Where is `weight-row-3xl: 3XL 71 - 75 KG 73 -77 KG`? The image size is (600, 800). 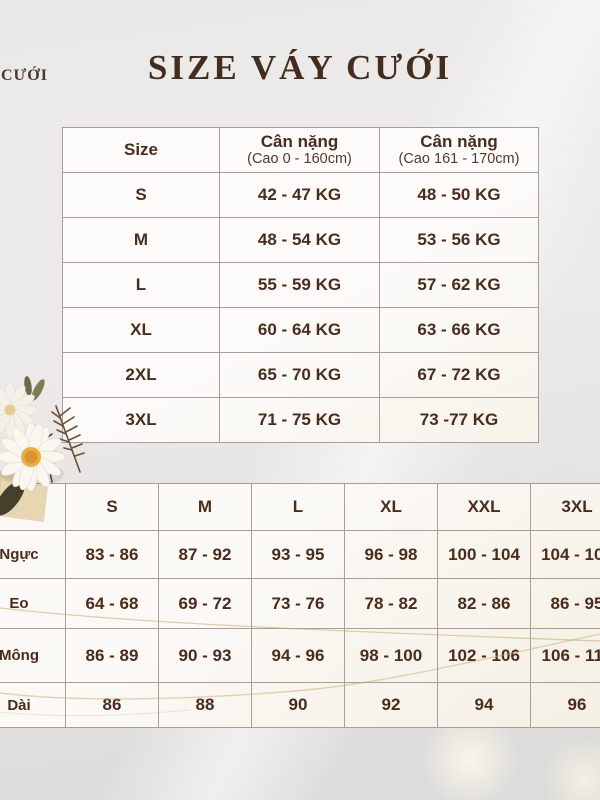
weight-row-3xl: 3XL 71 - 75 KG 73 -77 KG is located at coordinates (300, 420).